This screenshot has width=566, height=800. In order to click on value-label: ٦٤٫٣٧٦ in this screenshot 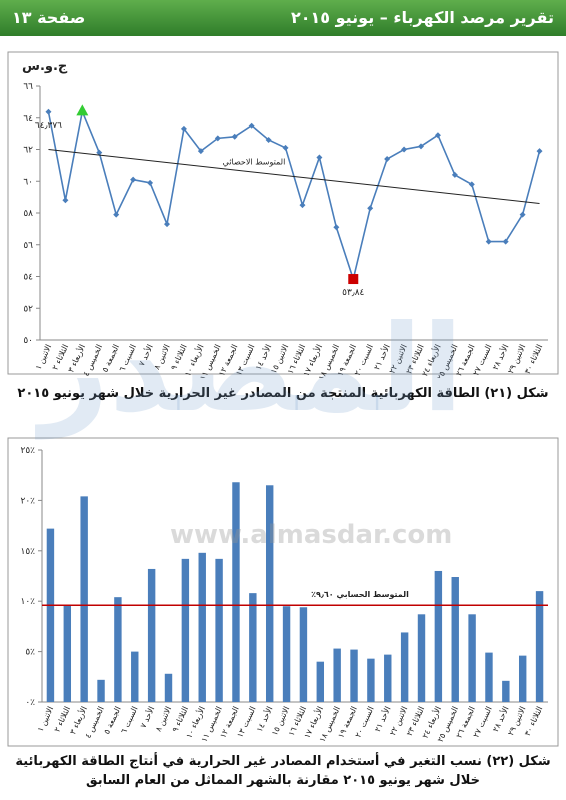, I will do `click(48, 126)`.